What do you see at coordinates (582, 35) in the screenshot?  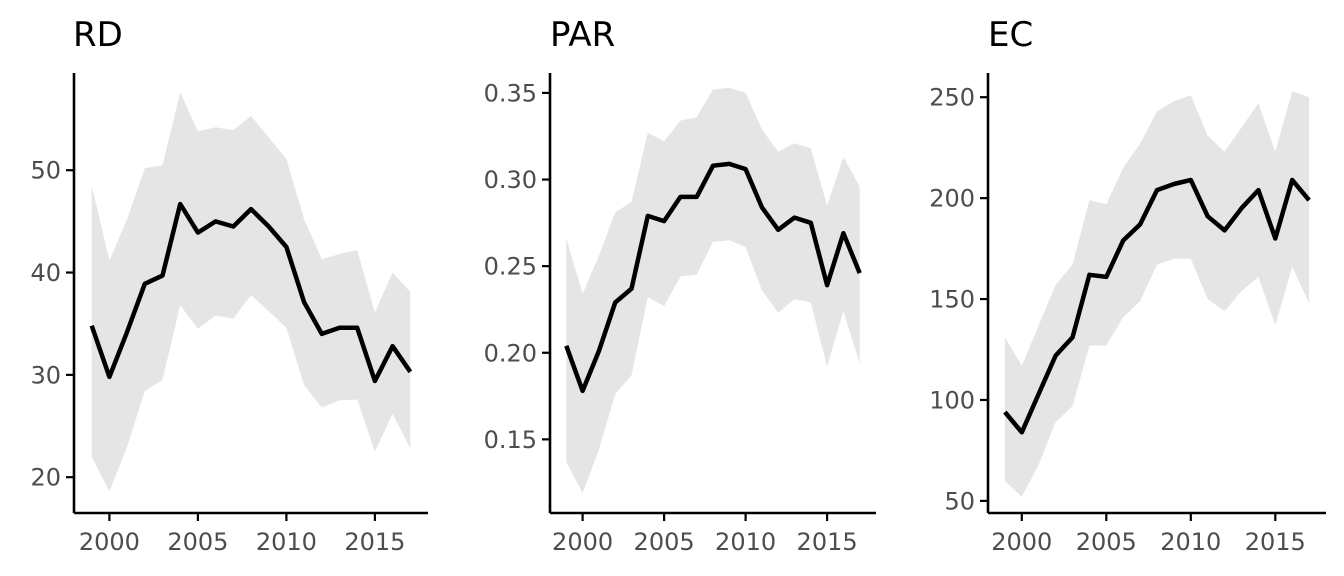 I see `par-panel-title: PAR` at bounding box center [582, 35].